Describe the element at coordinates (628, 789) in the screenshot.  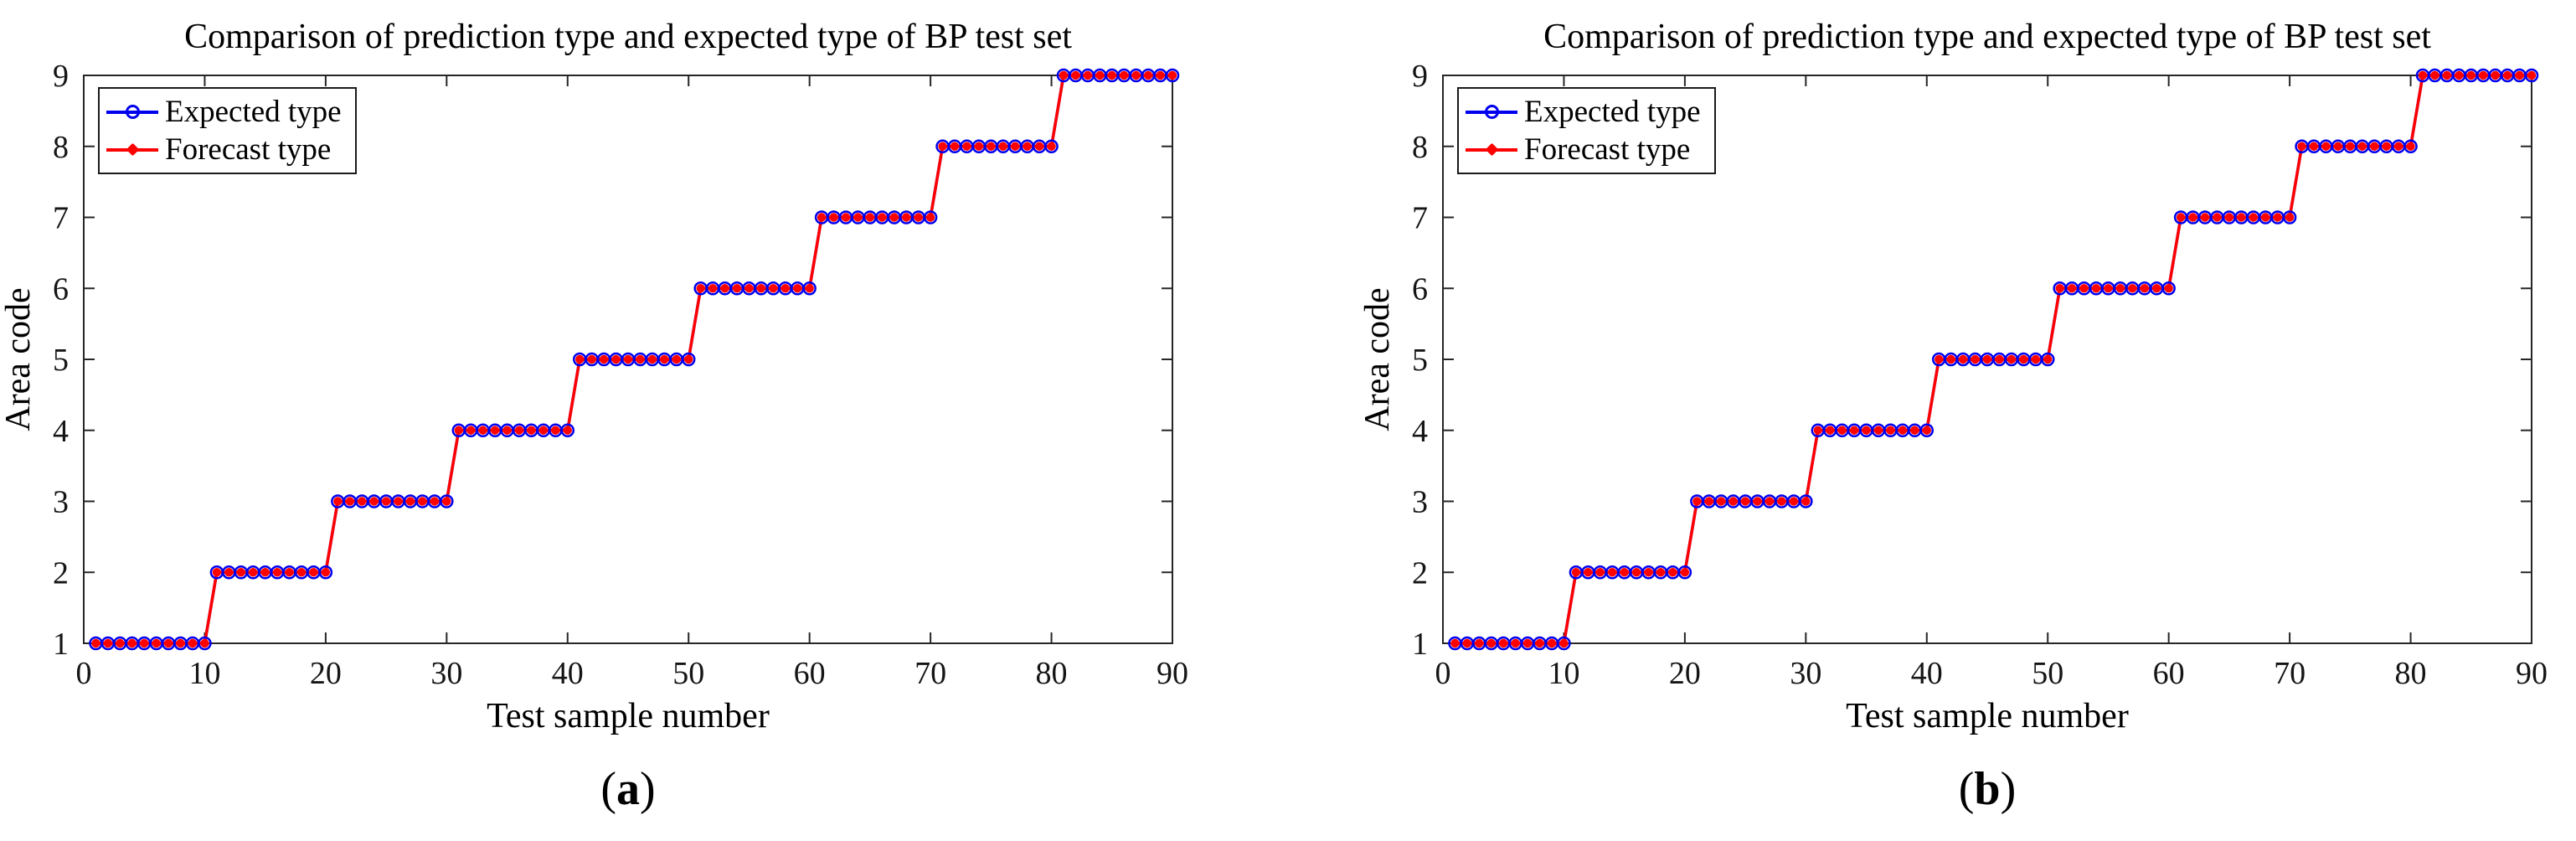
I see `caption-letter: a` at that location.